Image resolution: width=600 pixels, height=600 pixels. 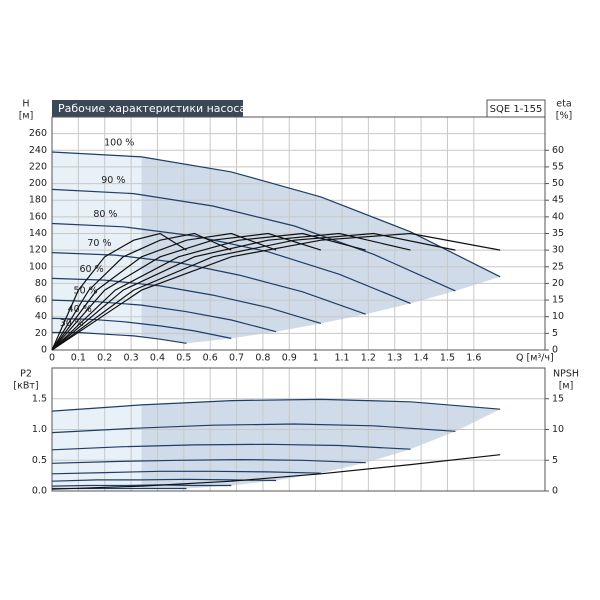 What do you see at coordinates (39, 398) in the screenshot?
I see `y-tick-label: 1.5` at bounding box center [39, 398].